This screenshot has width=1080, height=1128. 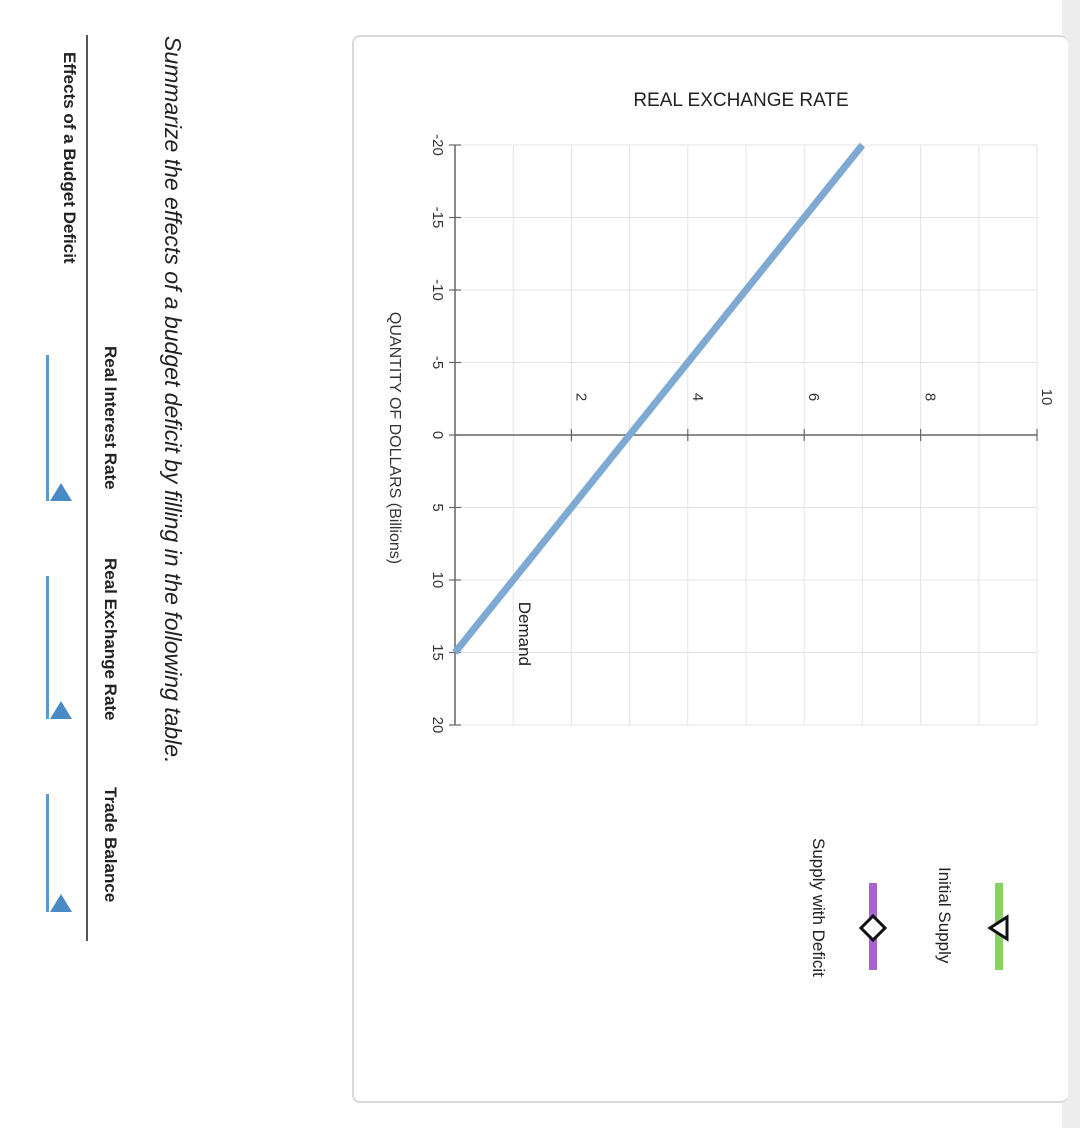 I want to click on table-top-rule, so click(x=87, y=488).